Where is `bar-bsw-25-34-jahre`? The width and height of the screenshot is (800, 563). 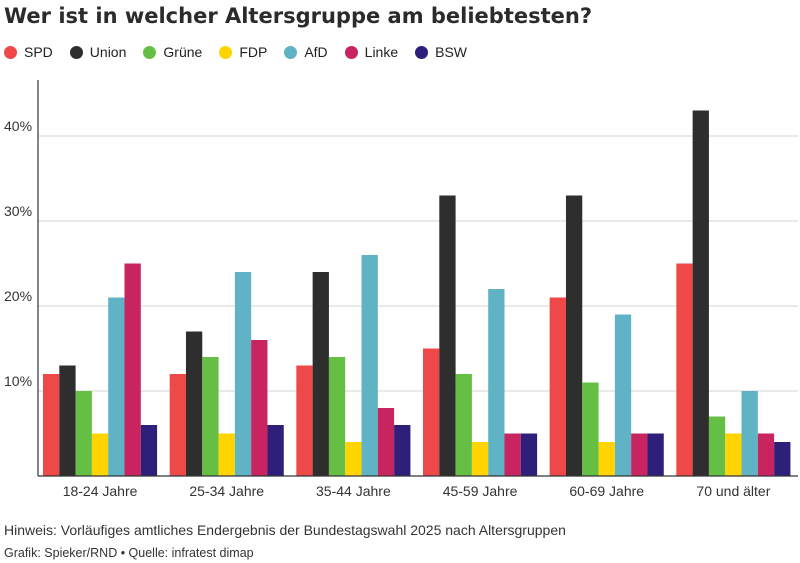
bar-bsw-25-34-jahre is located at coordinates (275, 450).